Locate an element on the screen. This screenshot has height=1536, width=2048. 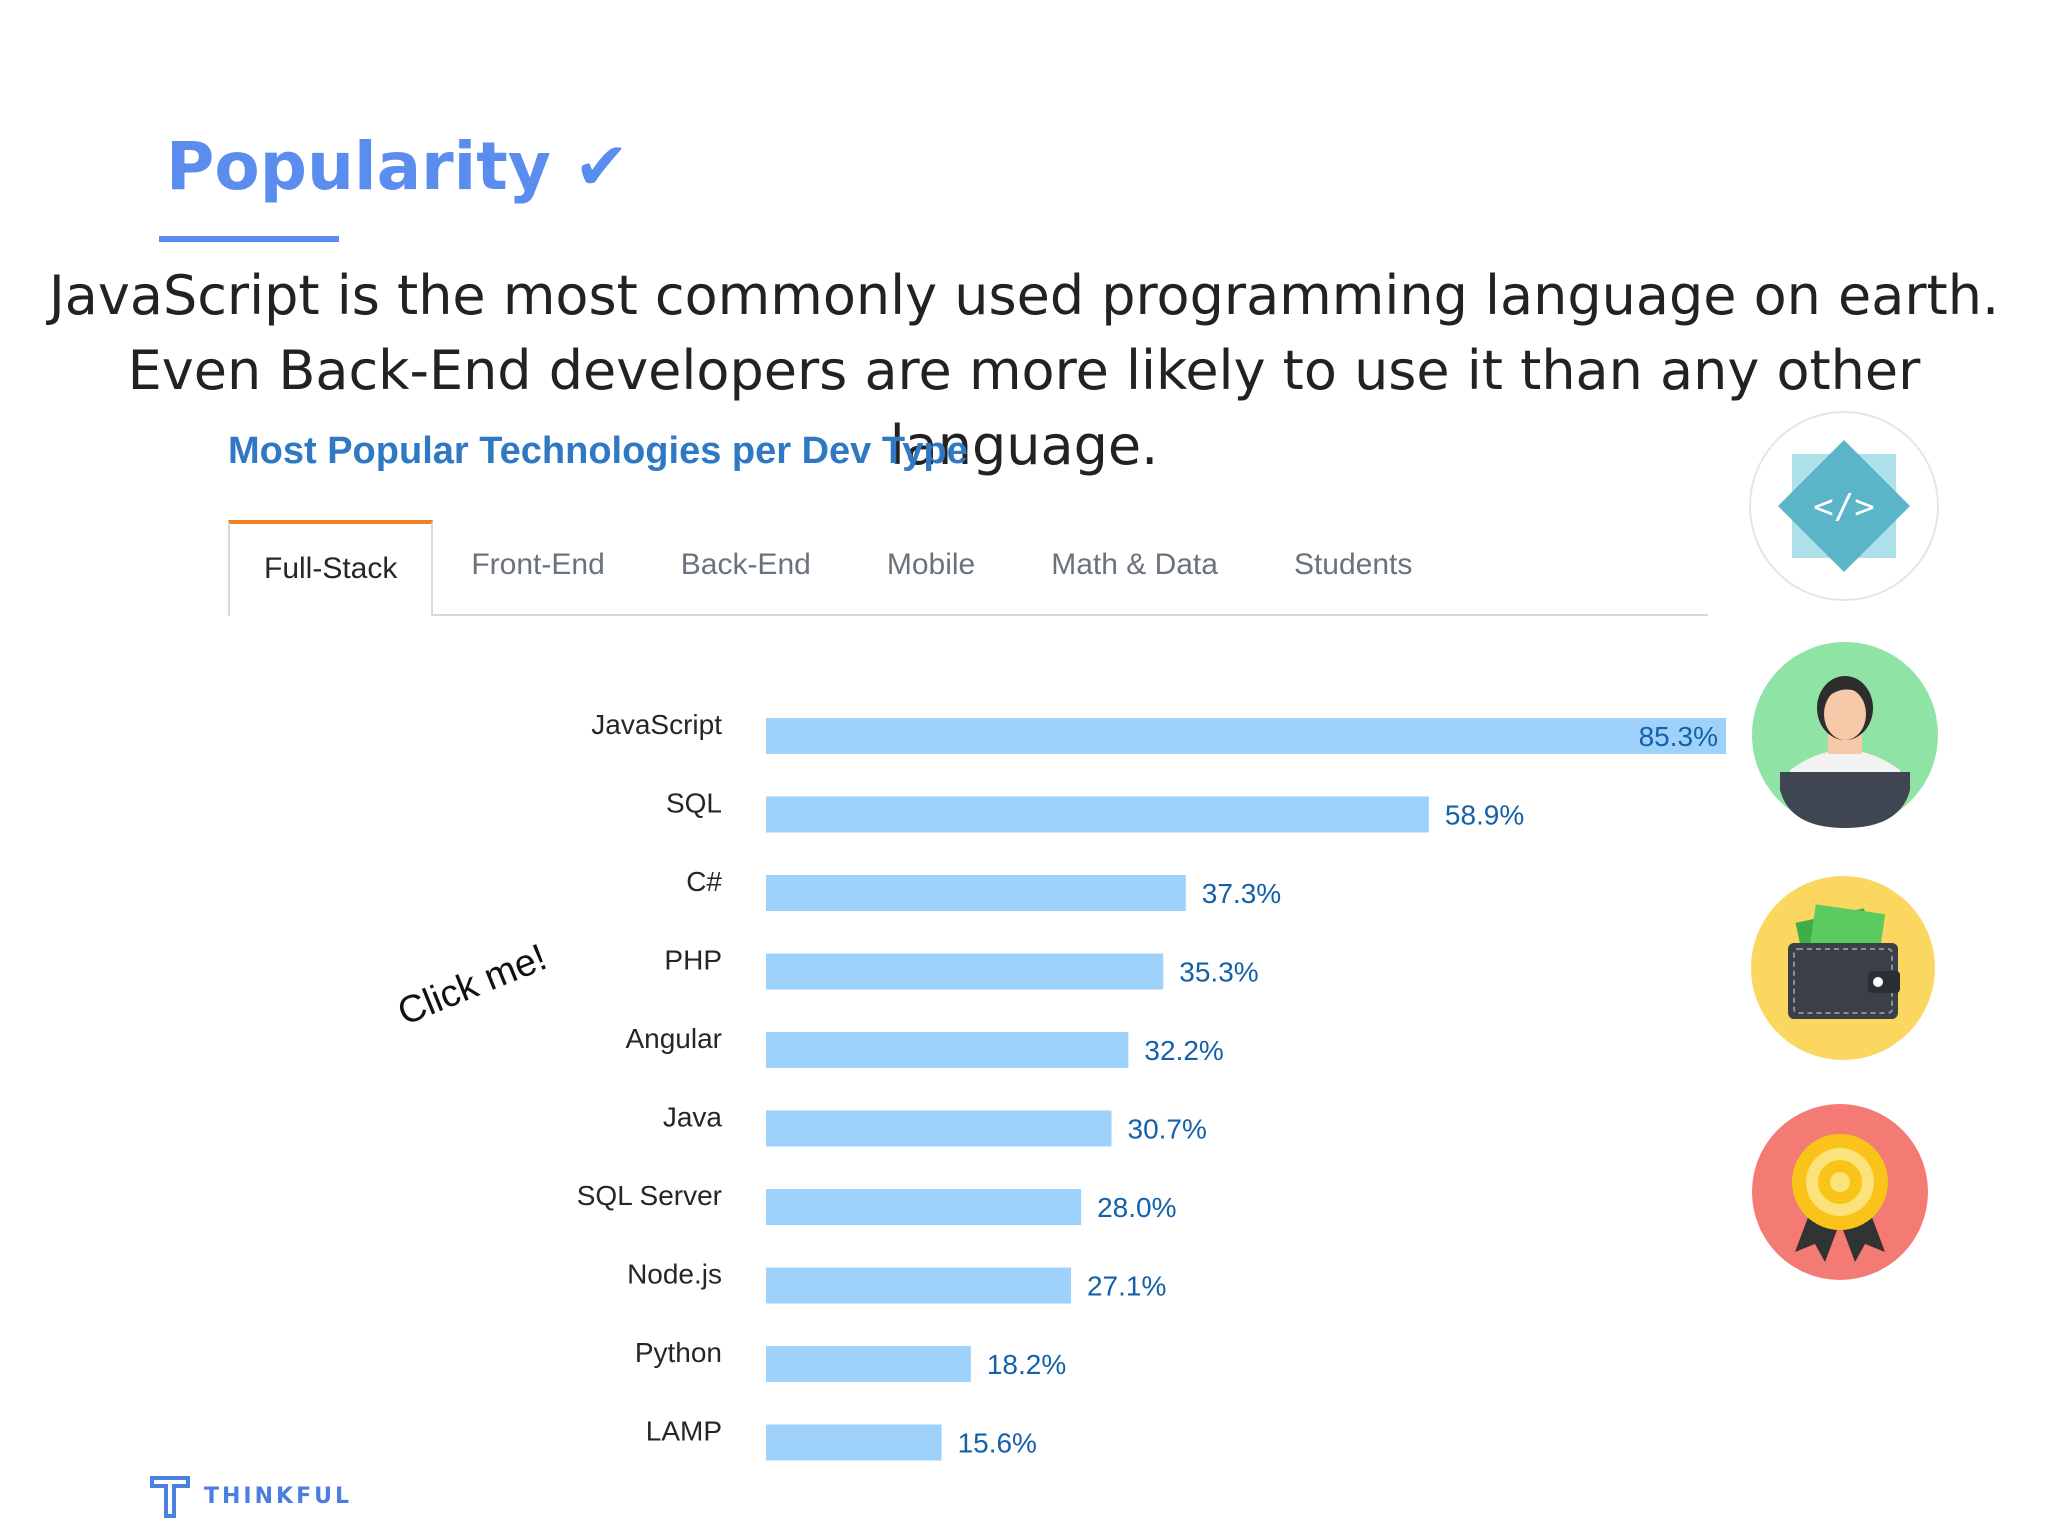
tab-math-data: Math & Data is located at coordinates (1134, 564).